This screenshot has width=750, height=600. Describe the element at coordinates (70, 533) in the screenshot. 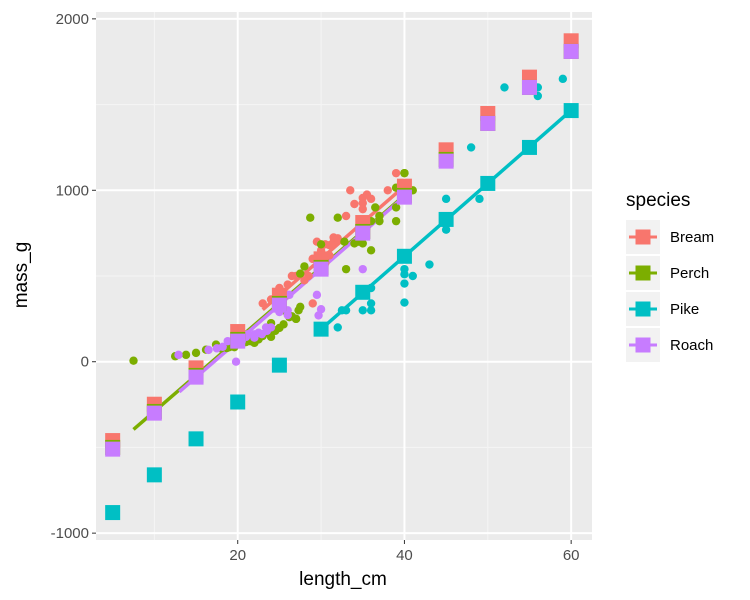

I see `y-tick-label: -1000` at that location.